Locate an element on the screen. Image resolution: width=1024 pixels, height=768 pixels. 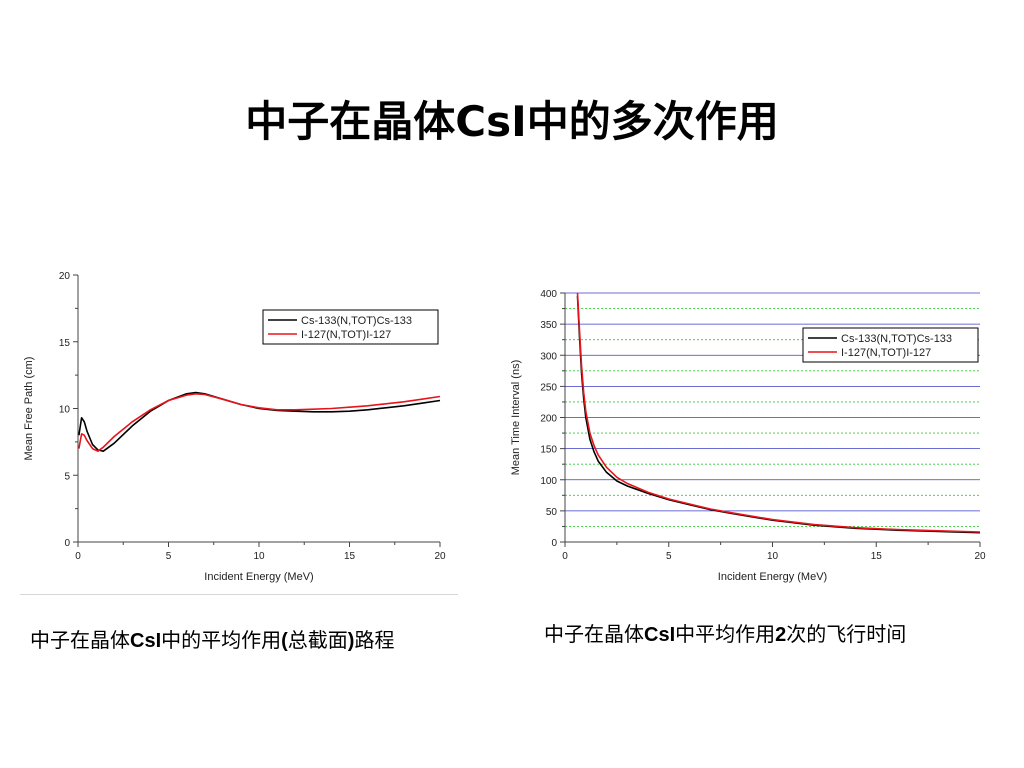
y-tick-label: 100 is located at coordinates (548, 481).